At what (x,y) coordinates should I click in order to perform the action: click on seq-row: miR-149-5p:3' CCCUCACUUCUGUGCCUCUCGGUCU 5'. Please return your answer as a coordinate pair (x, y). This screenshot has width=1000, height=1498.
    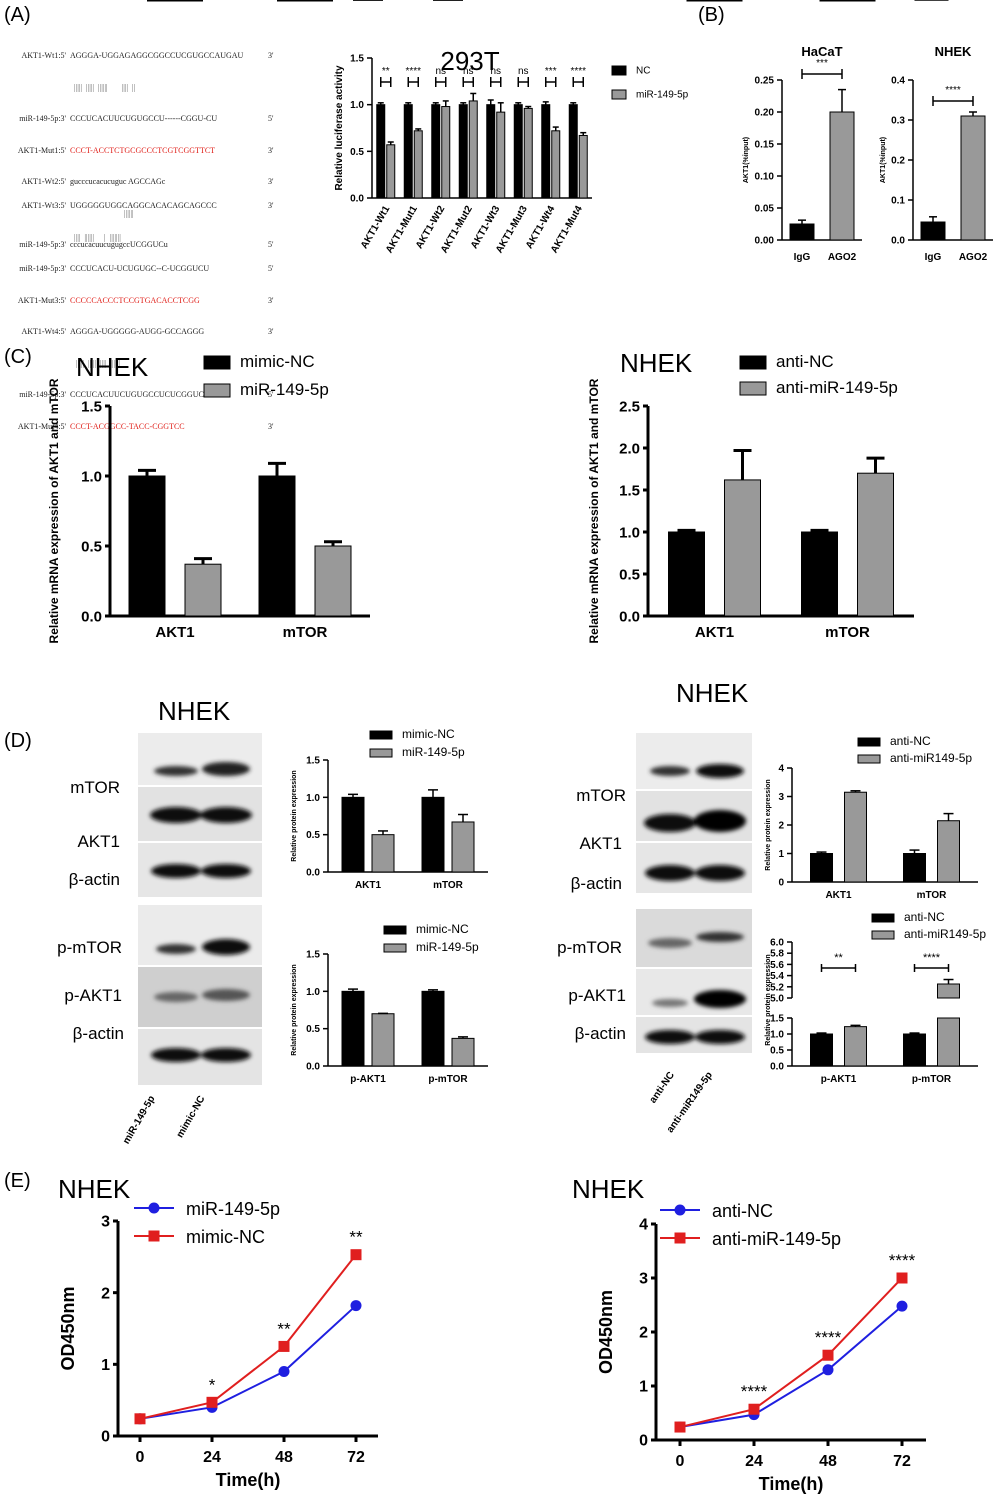
    Looking at the image, I should click on (140, 395).